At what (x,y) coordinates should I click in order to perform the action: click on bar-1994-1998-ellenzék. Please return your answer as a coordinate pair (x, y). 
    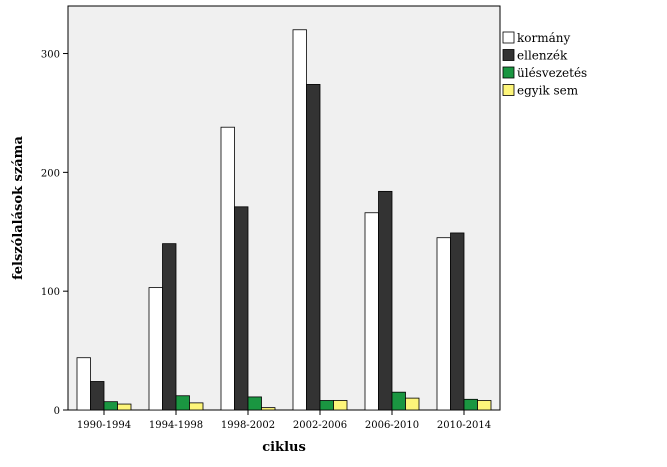
    Looking at the image, I should click on (169, 327).